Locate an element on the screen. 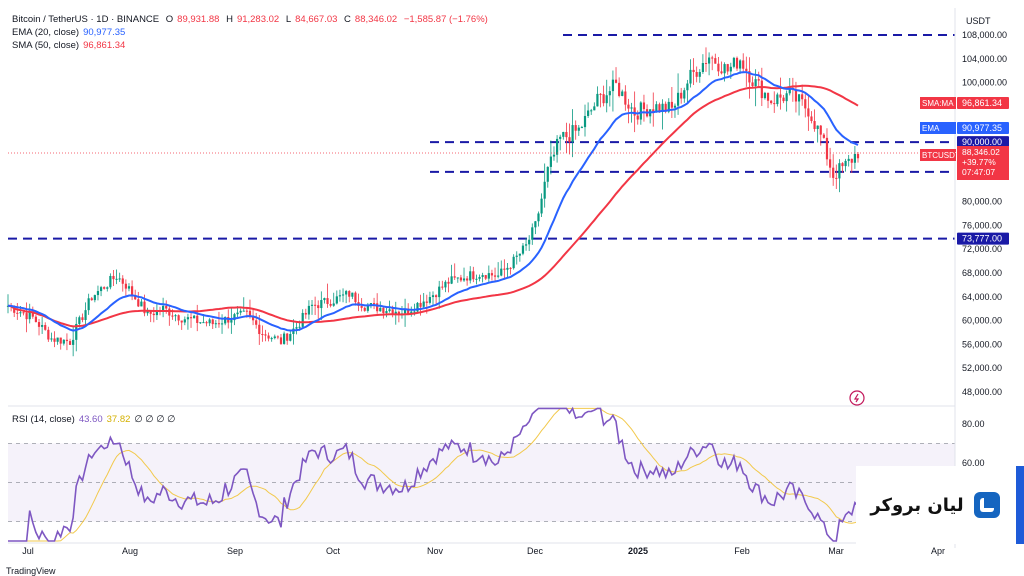  ema-value-tag-bg is located at coordinates (983, 128).